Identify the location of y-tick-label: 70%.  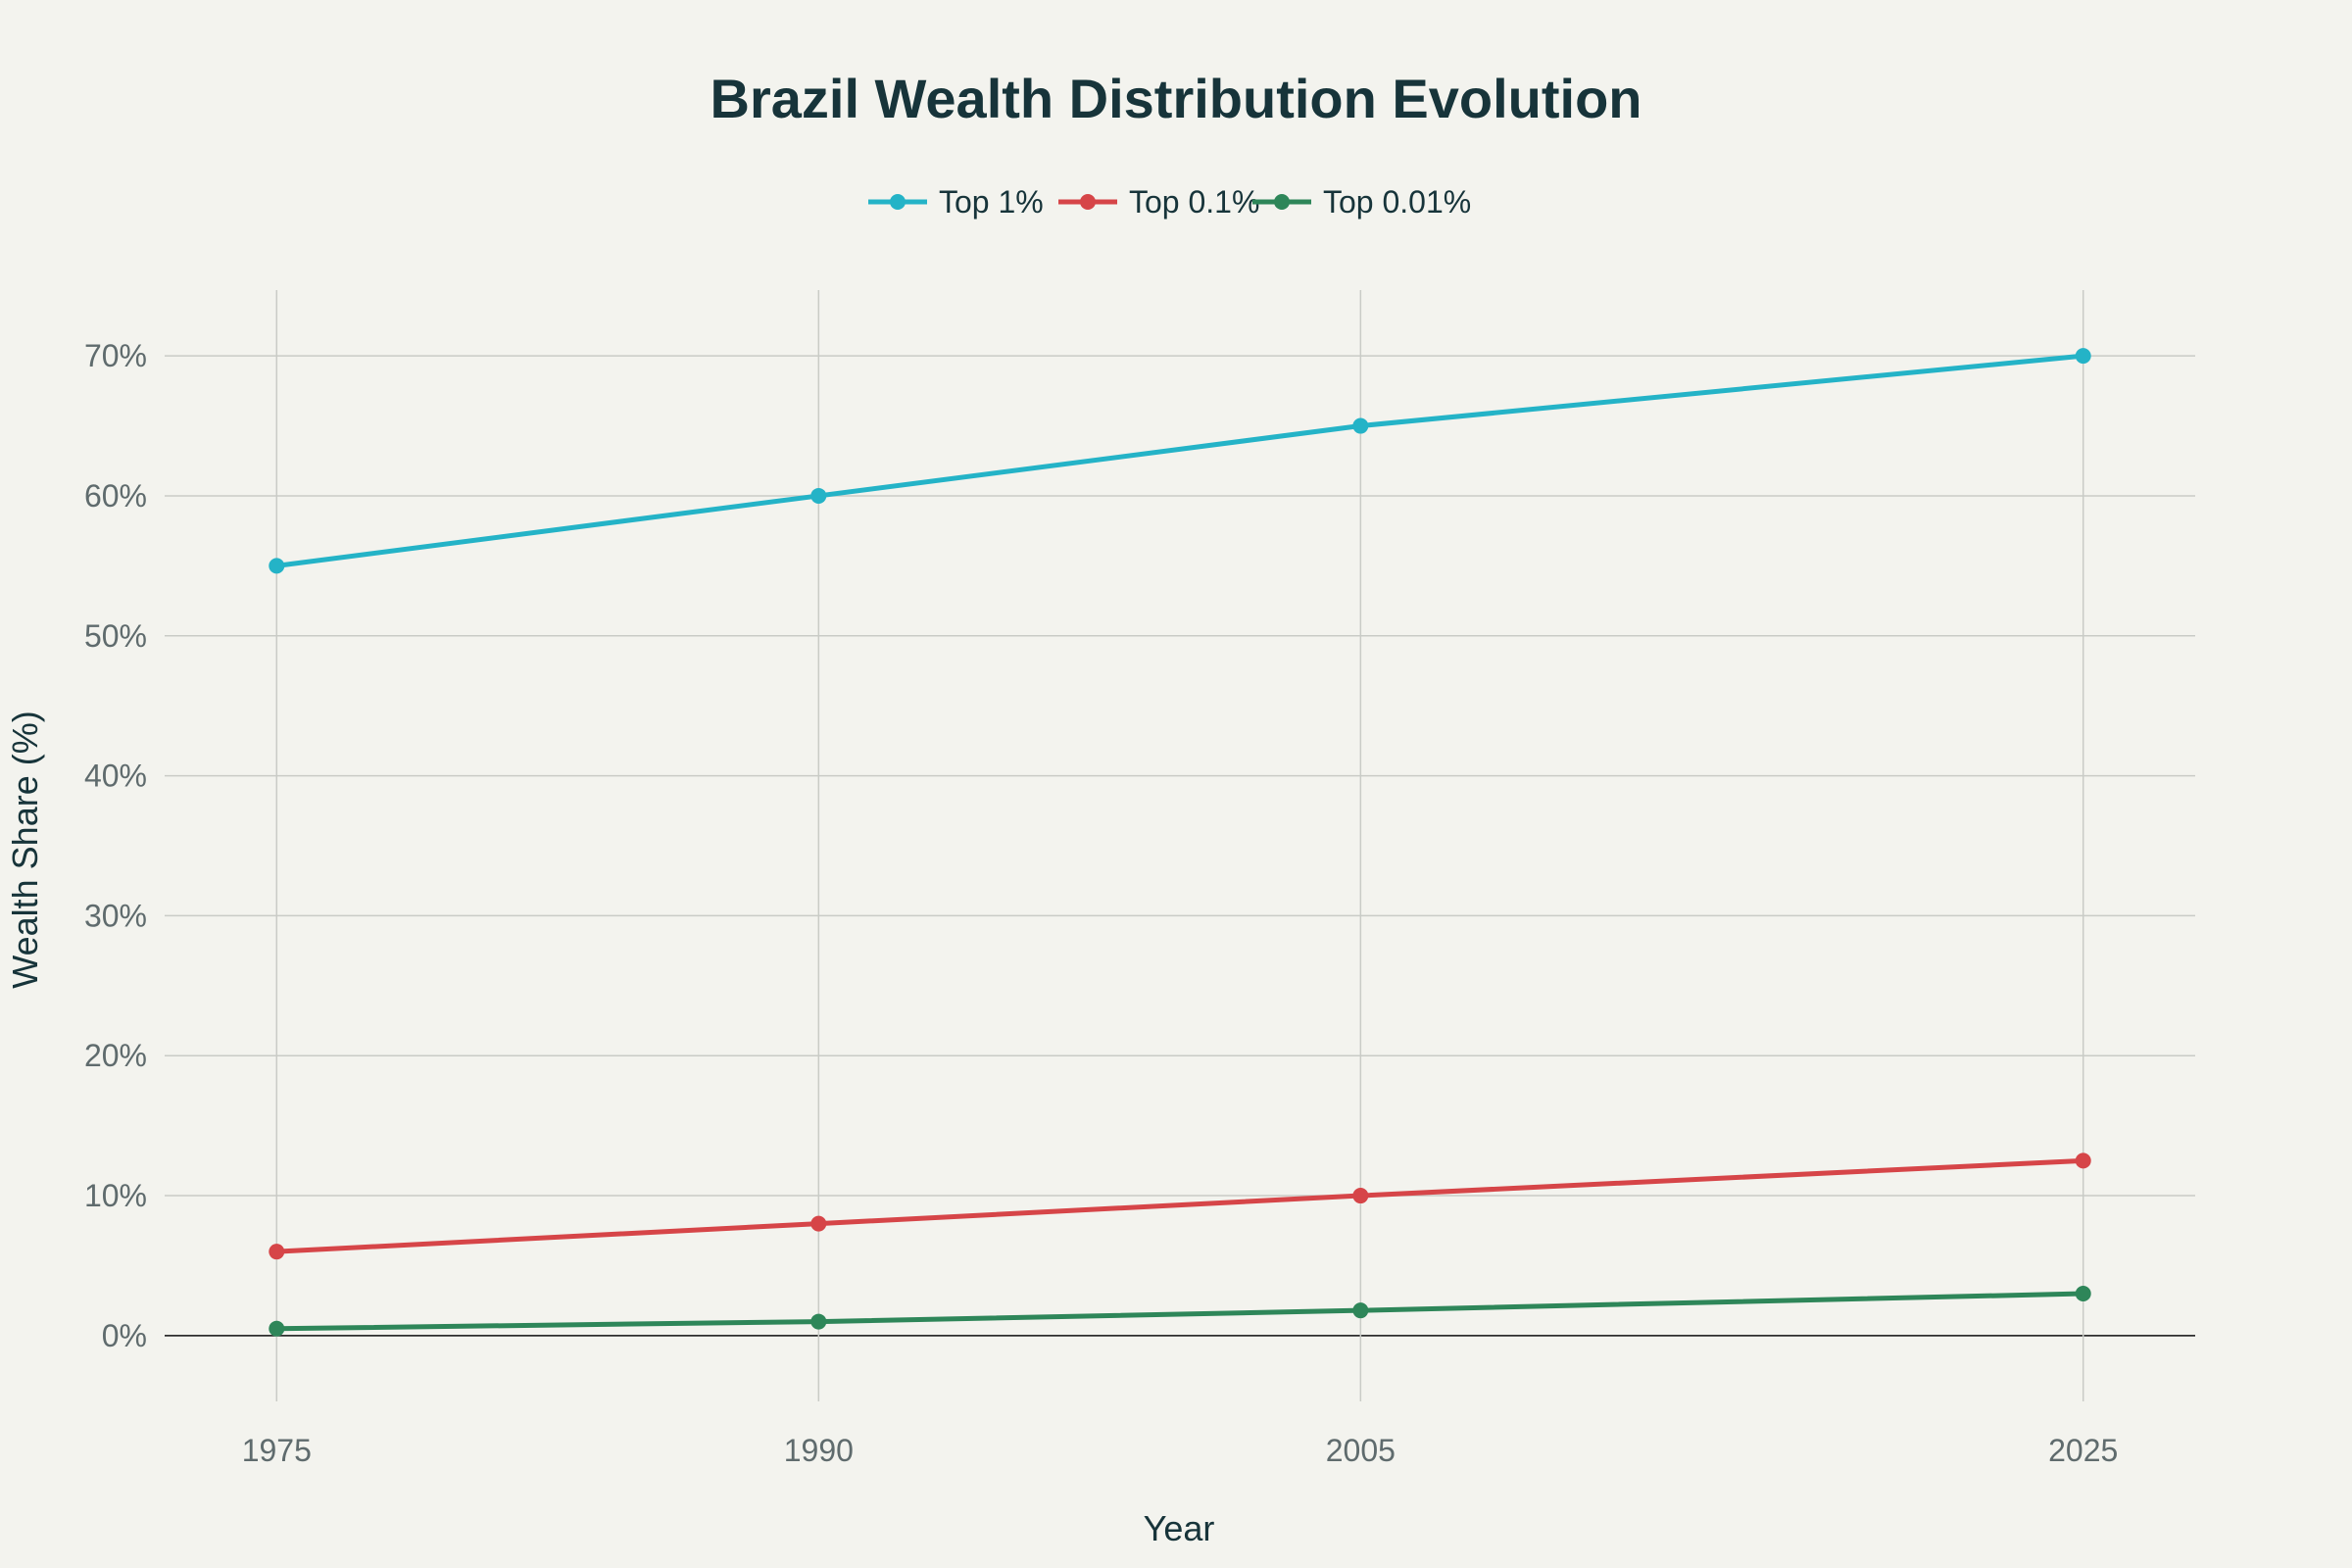
(115, 355).